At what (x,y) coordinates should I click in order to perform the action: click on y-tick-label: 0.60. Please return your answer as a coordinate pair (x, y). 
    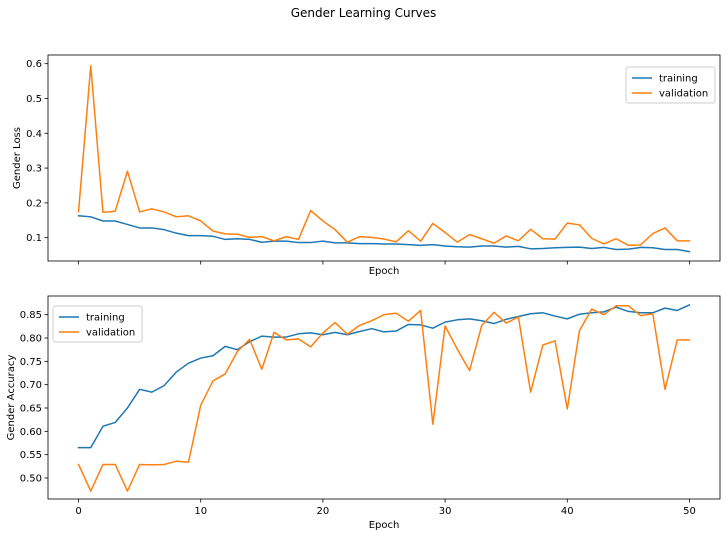
    Looking at the image, I should click on (31, 432).